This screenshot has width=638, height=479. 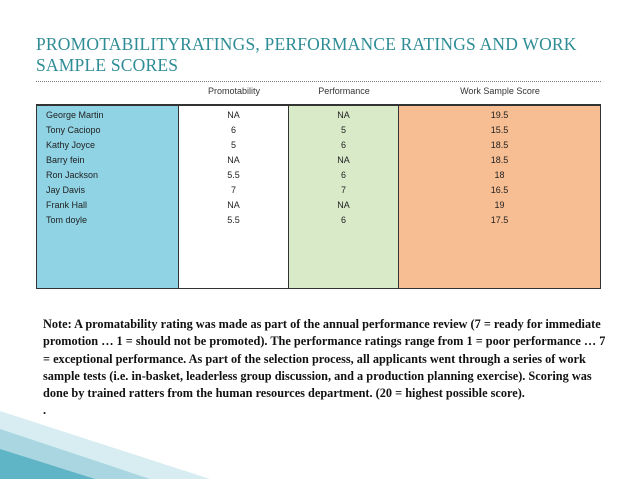 I want to click on promotability-column: NA 6 5 NA 5.5 7 NA 5.5, so click(x=234, y=197).